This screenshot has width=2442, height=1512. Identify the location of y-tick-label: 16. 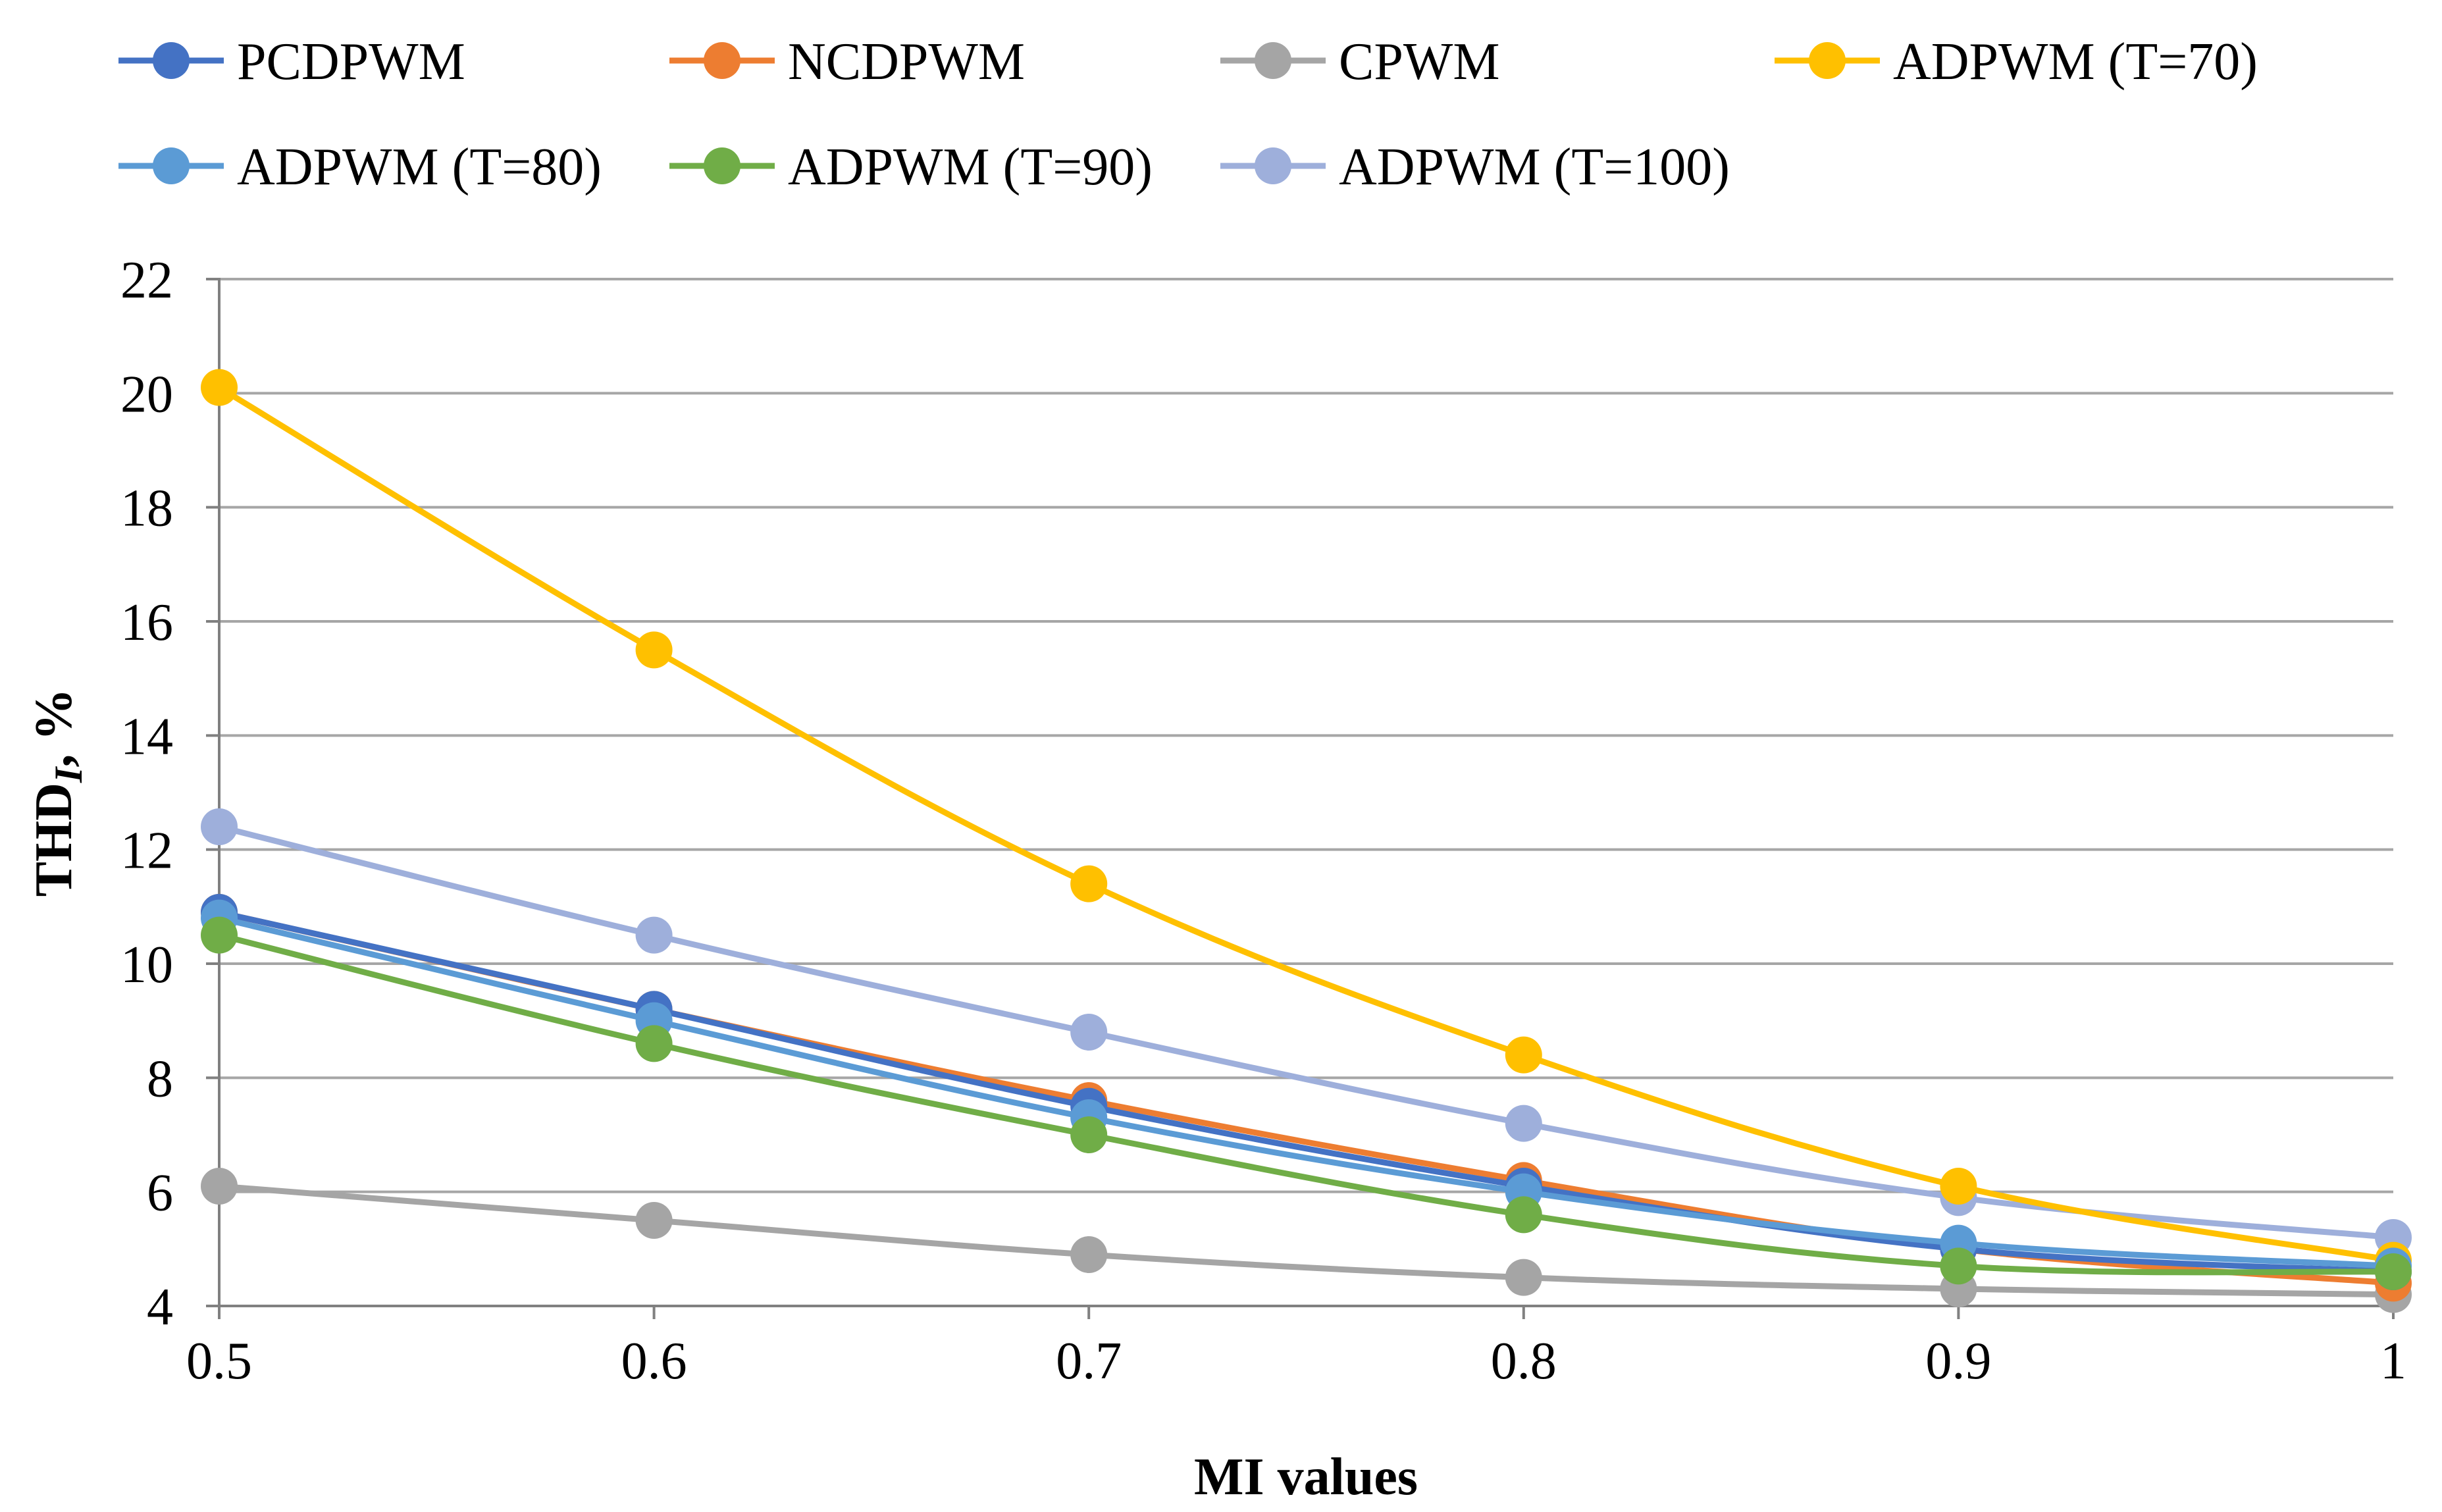
(146, 623).